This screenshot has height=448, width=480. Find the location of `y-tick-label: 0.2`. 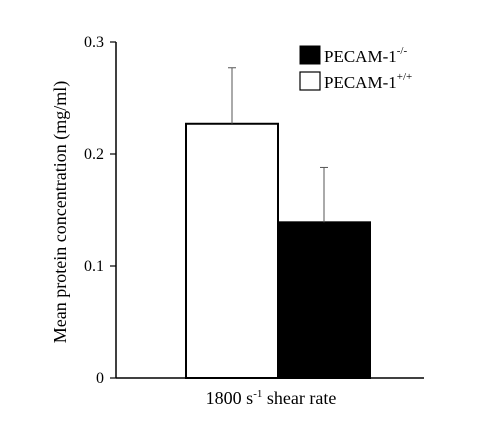

y-tick-label: 0.2 is located at coordinates (94, 154).